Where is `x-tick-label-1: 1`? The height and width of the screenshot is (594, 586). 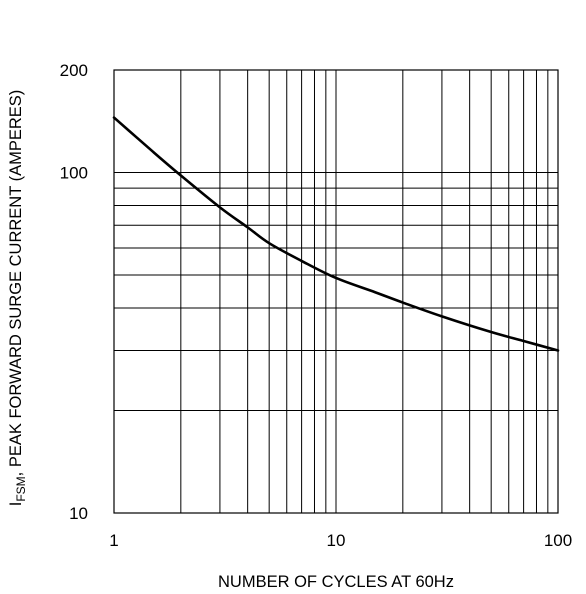 x-tick-label-1: 1 is located at coordinates (113, 540).